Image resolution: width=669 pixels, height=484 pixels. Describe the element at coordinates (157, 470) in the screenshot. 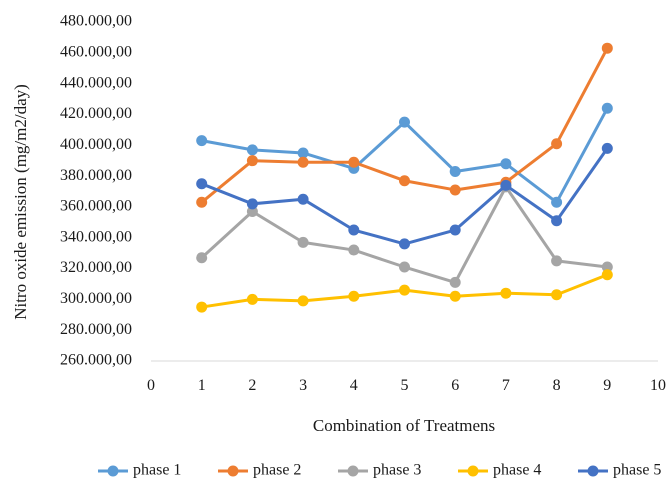

I see `legend-label: phase 1` at that location.